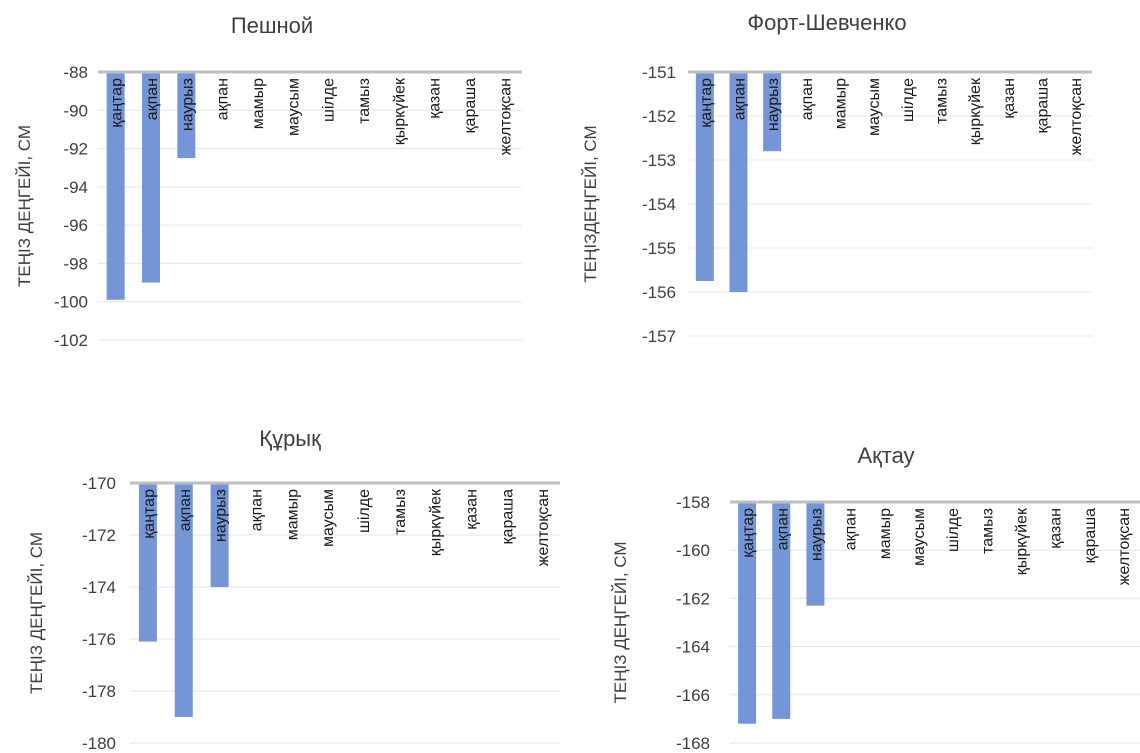 The width and height of the screenshot is (1140, 753). What do you see at coordinates (75, 110) in the screenshot?
I see `y-tick-label: -90` at bounding box center [75, 110].